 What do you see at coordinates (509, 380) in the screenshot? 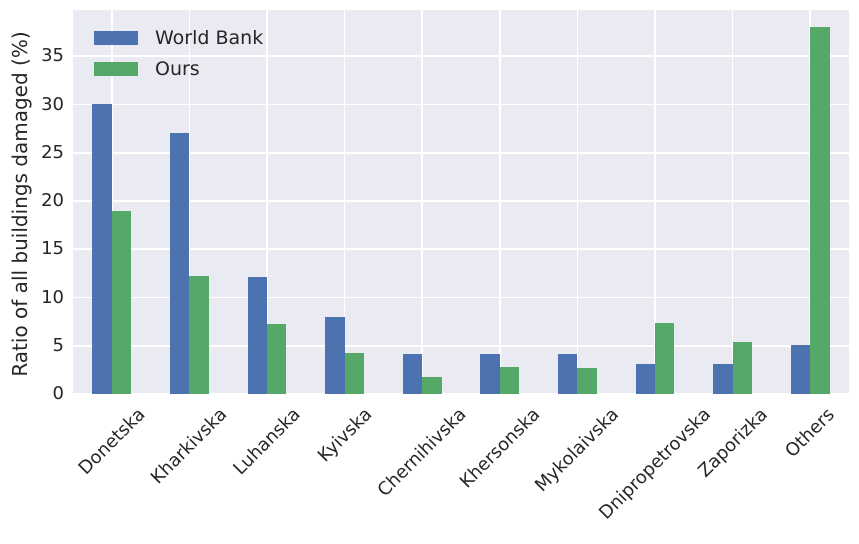
I see `bar-ours-khersonska` at bounding box center [509, 380].